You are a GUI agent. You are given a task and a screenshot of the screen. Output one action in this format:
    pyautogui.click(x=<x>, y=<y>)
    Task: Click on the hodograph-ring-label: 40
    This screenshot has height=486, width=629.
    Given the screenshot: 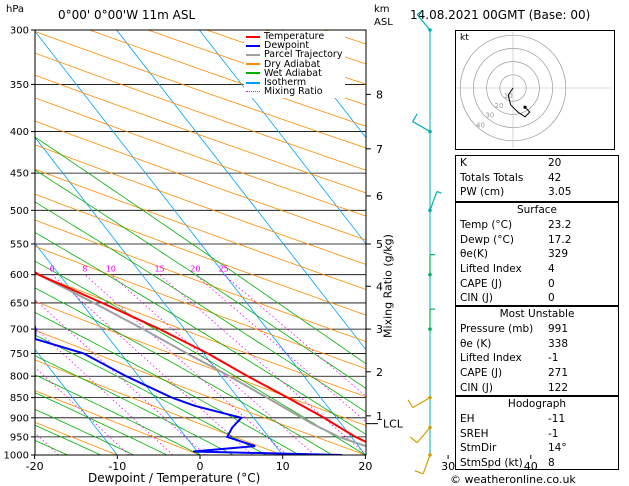 What is the action you would take?
    pyautogui.click(x=480, y=126)
    